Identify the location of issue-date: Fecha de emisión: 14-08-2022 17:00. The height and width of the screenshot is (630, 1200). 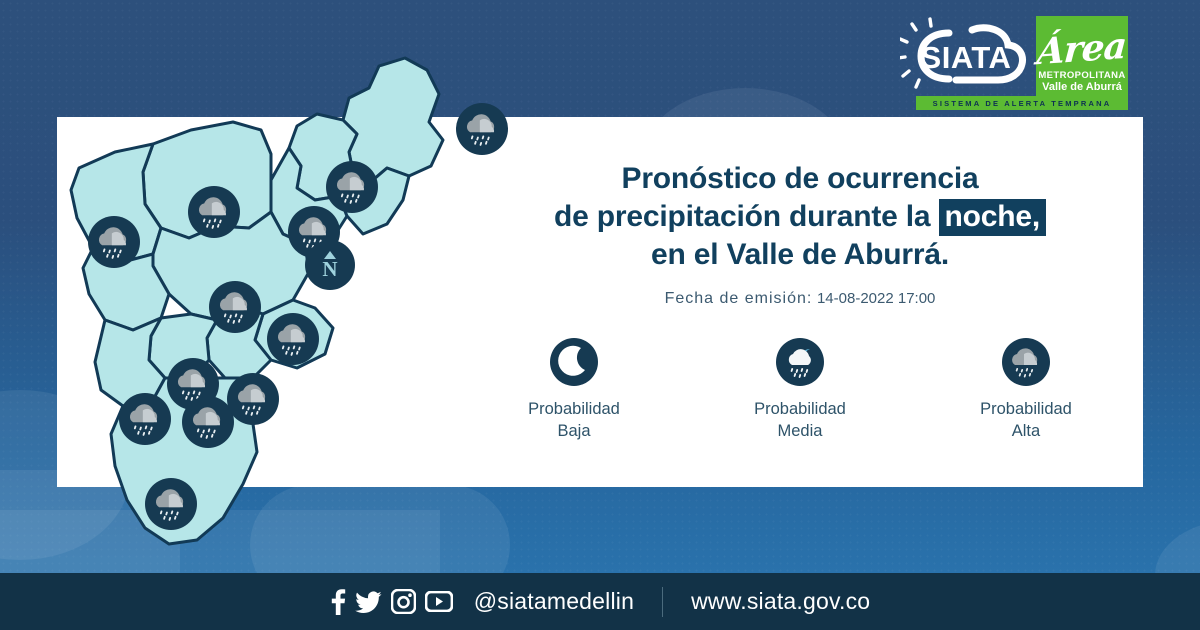
(800, 299).